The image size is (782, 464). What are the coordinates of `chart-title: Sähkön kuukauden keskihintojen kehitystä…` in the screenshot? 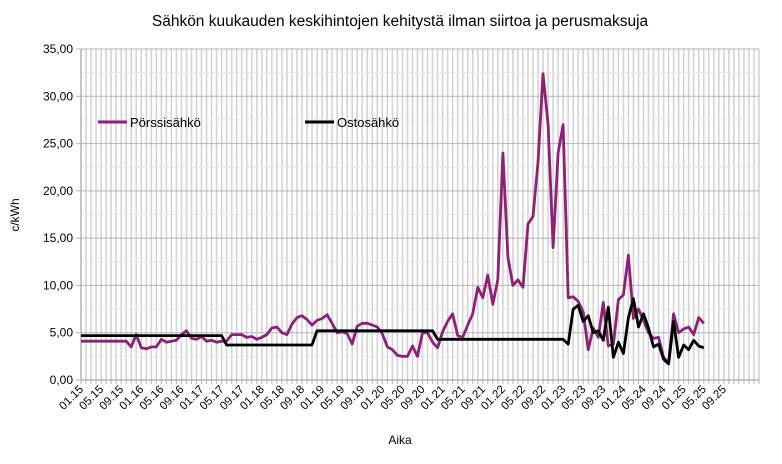 It's located at (400, 21).